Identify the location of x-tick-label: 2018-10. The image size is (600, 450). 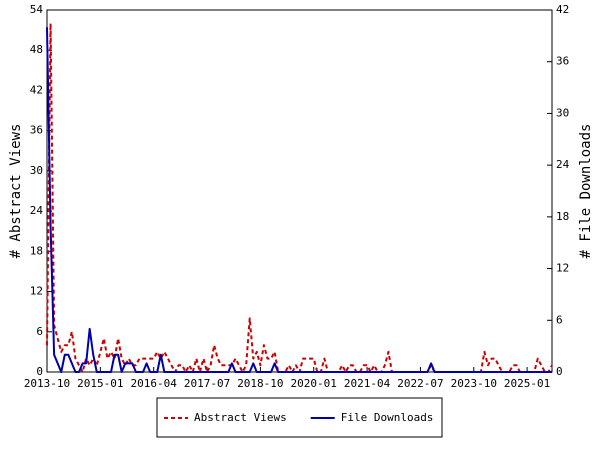
(260, 383).